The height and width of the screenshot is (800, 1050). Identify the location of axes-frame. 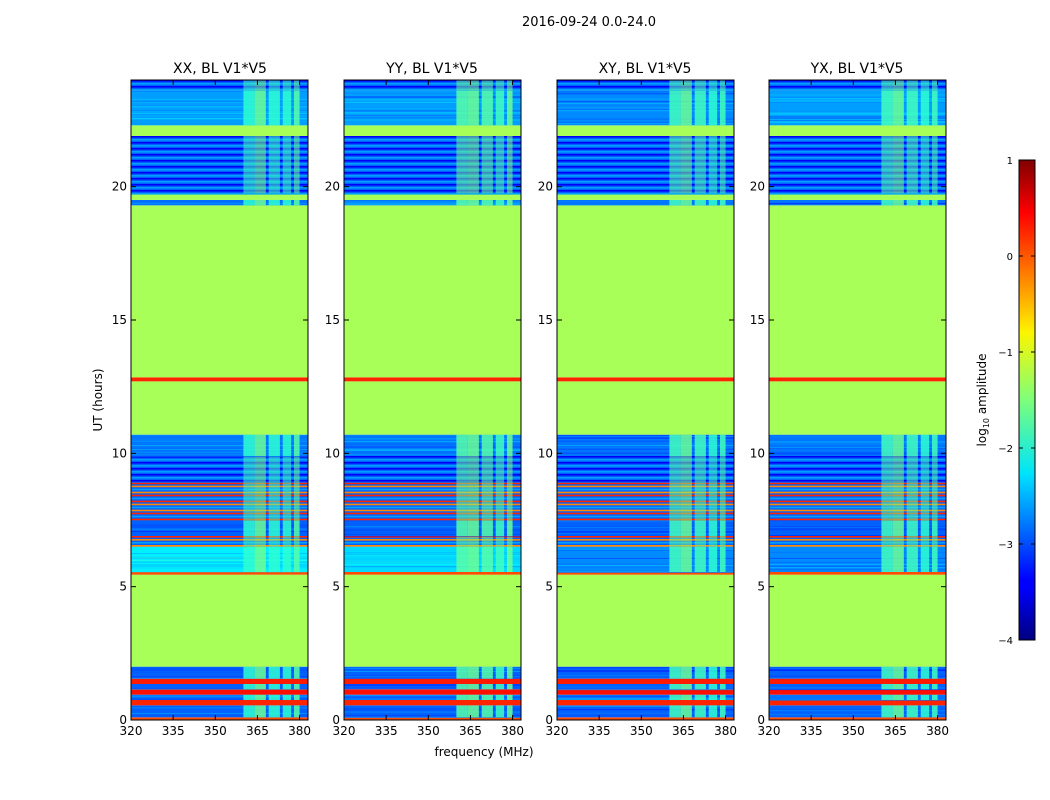
(219, 400).